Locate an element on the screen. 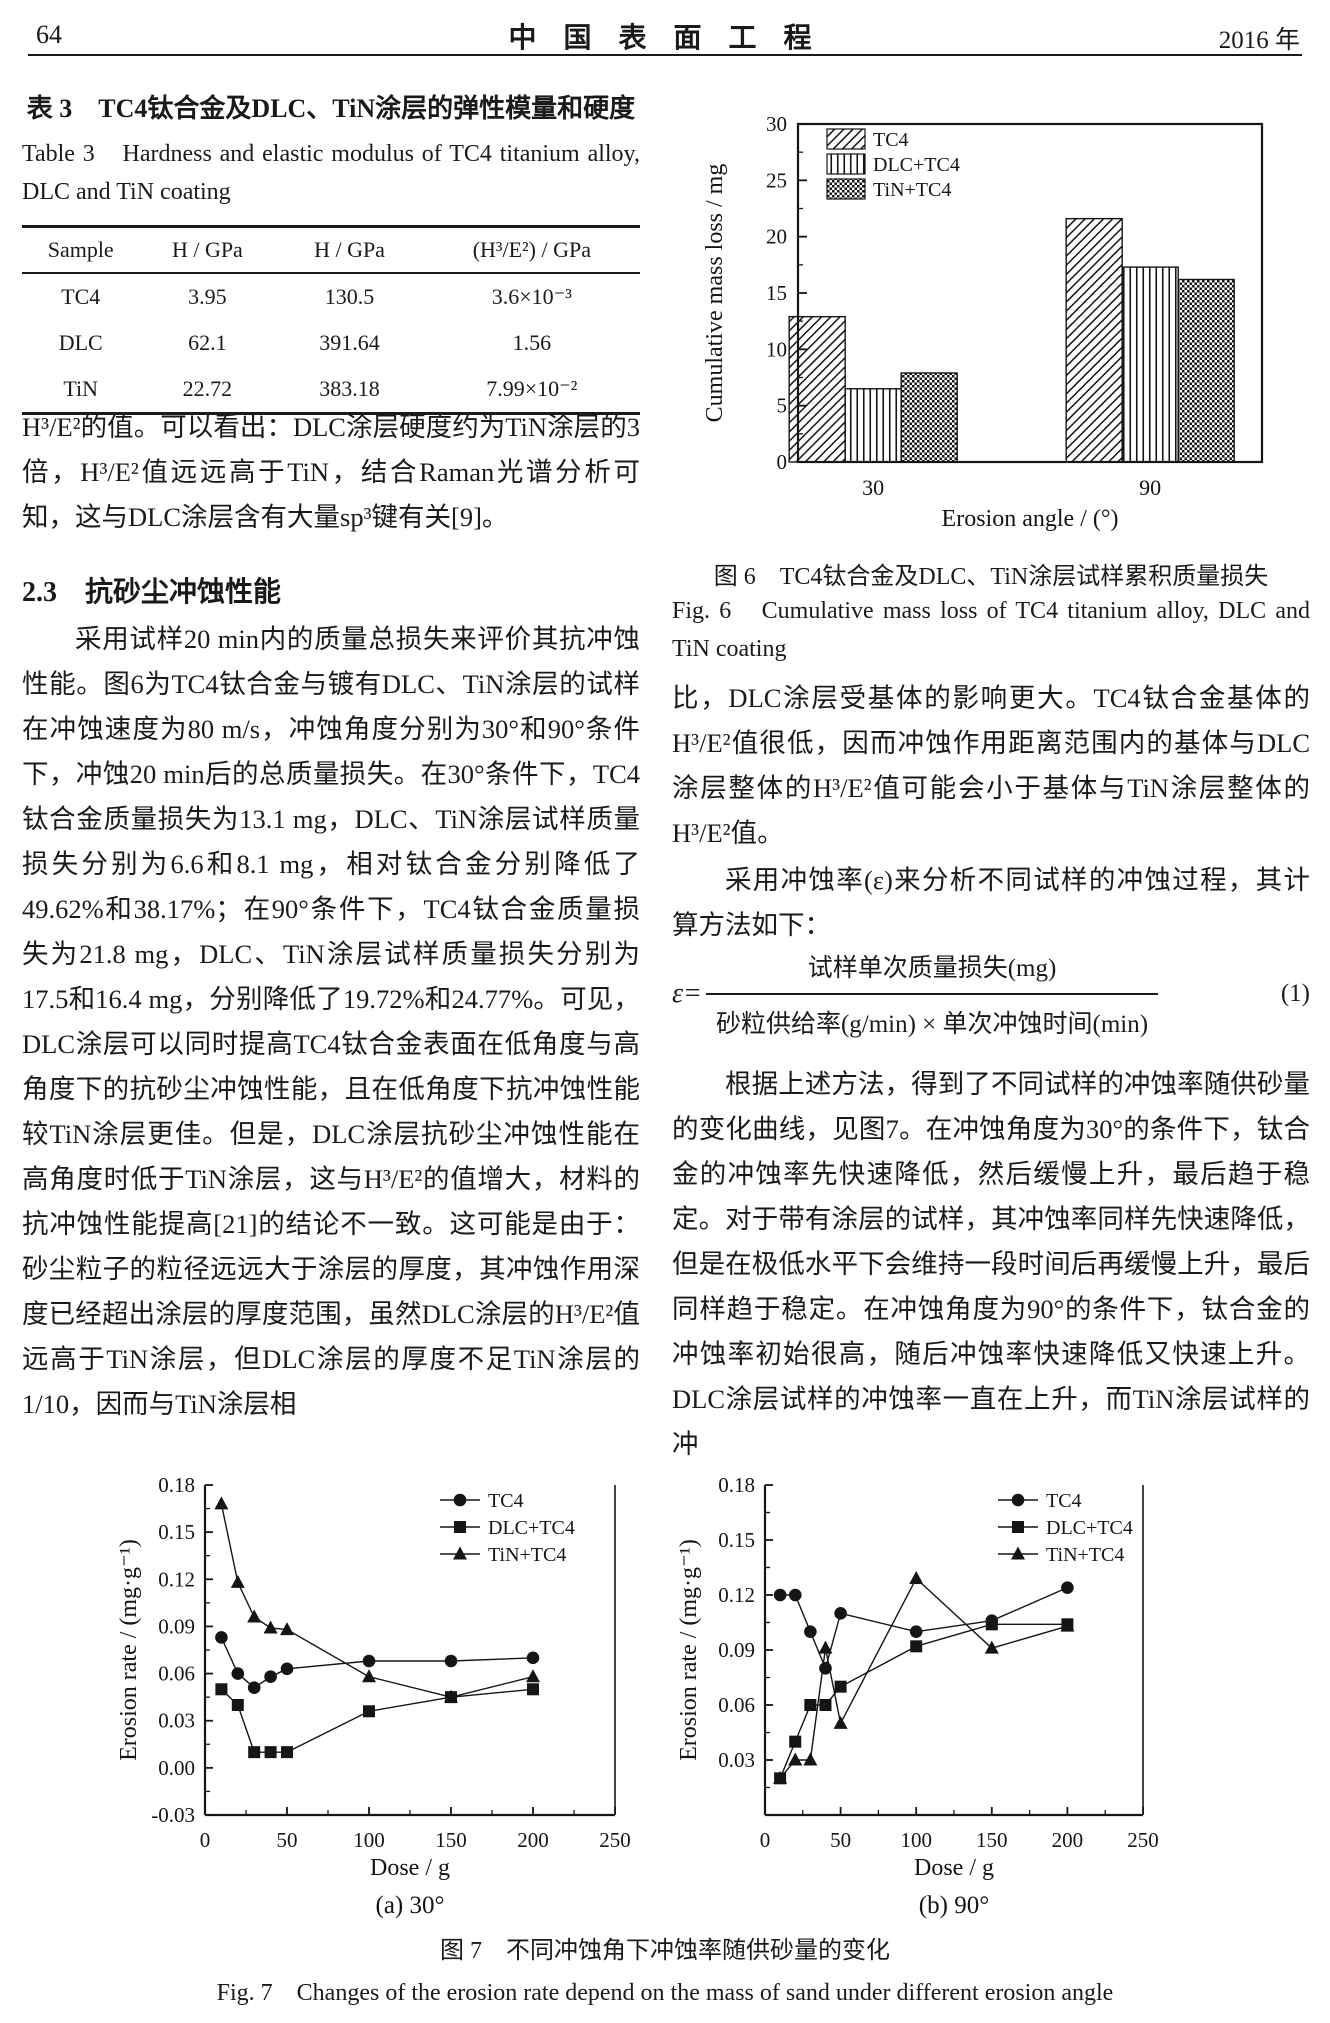  svg-text: Cumulative mass loss / mg is located at coordinates (715, 293).